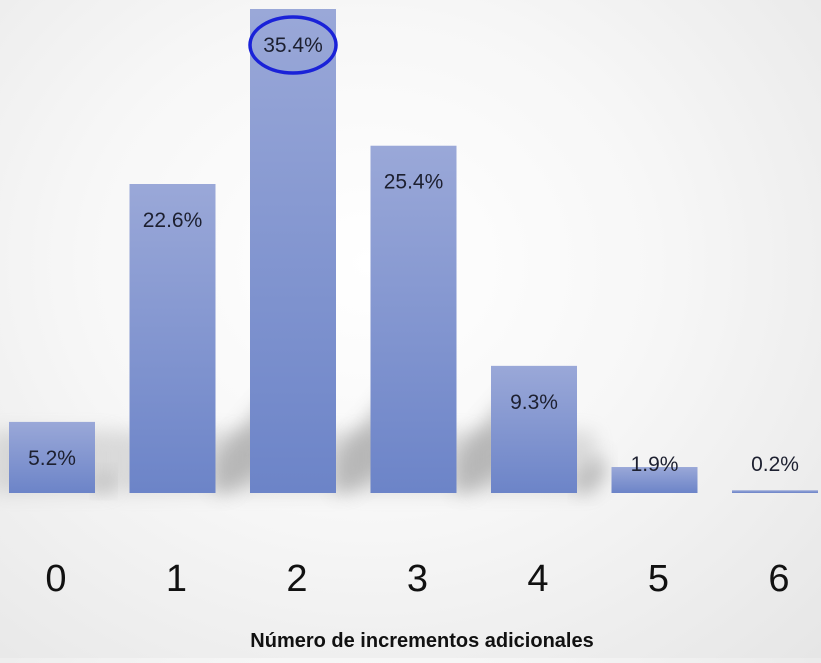 The width and height of the screenshot is (821, 663). I want to click on value-label-6: 0.2%, so click(775, 464).